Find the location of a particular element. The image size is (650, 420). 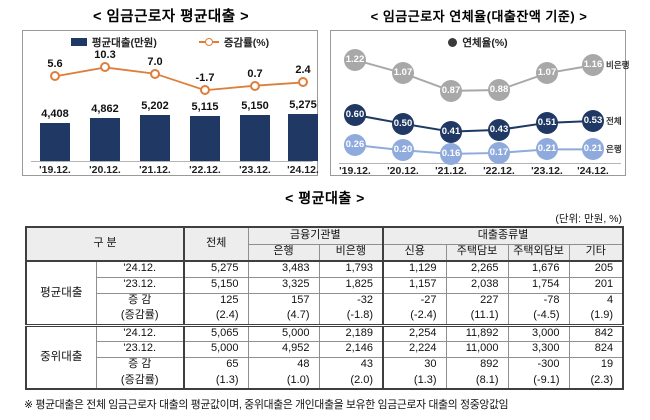

bar-swatch-icon is located at coordinates (78, 42).